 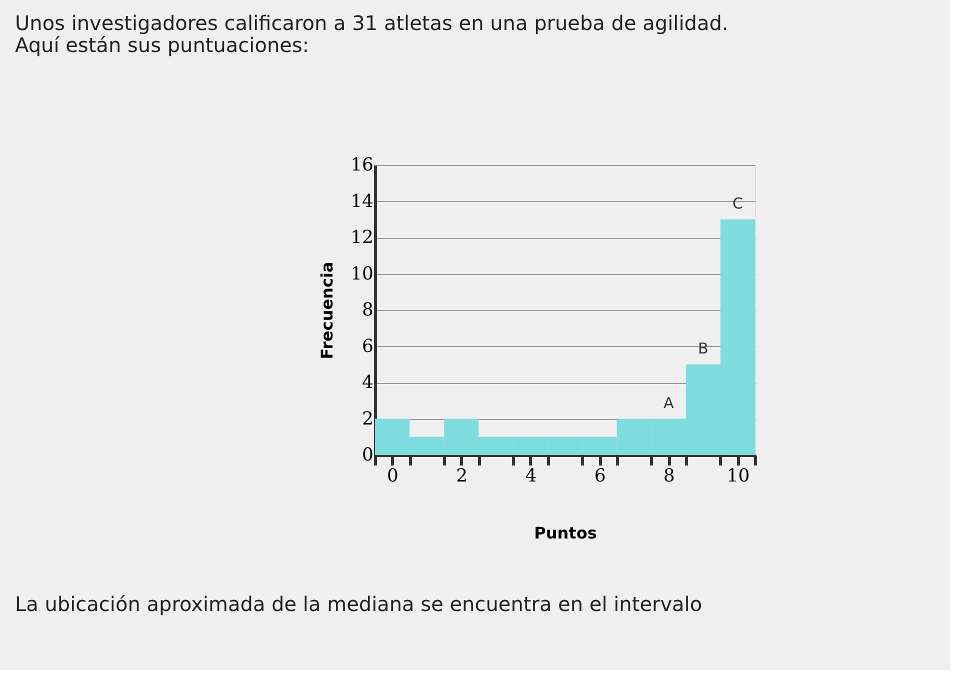 What do you see at coordinates (368, 419) in the screenshot?
I see `y-tick-label: 2` at bounding box center [368, 419].